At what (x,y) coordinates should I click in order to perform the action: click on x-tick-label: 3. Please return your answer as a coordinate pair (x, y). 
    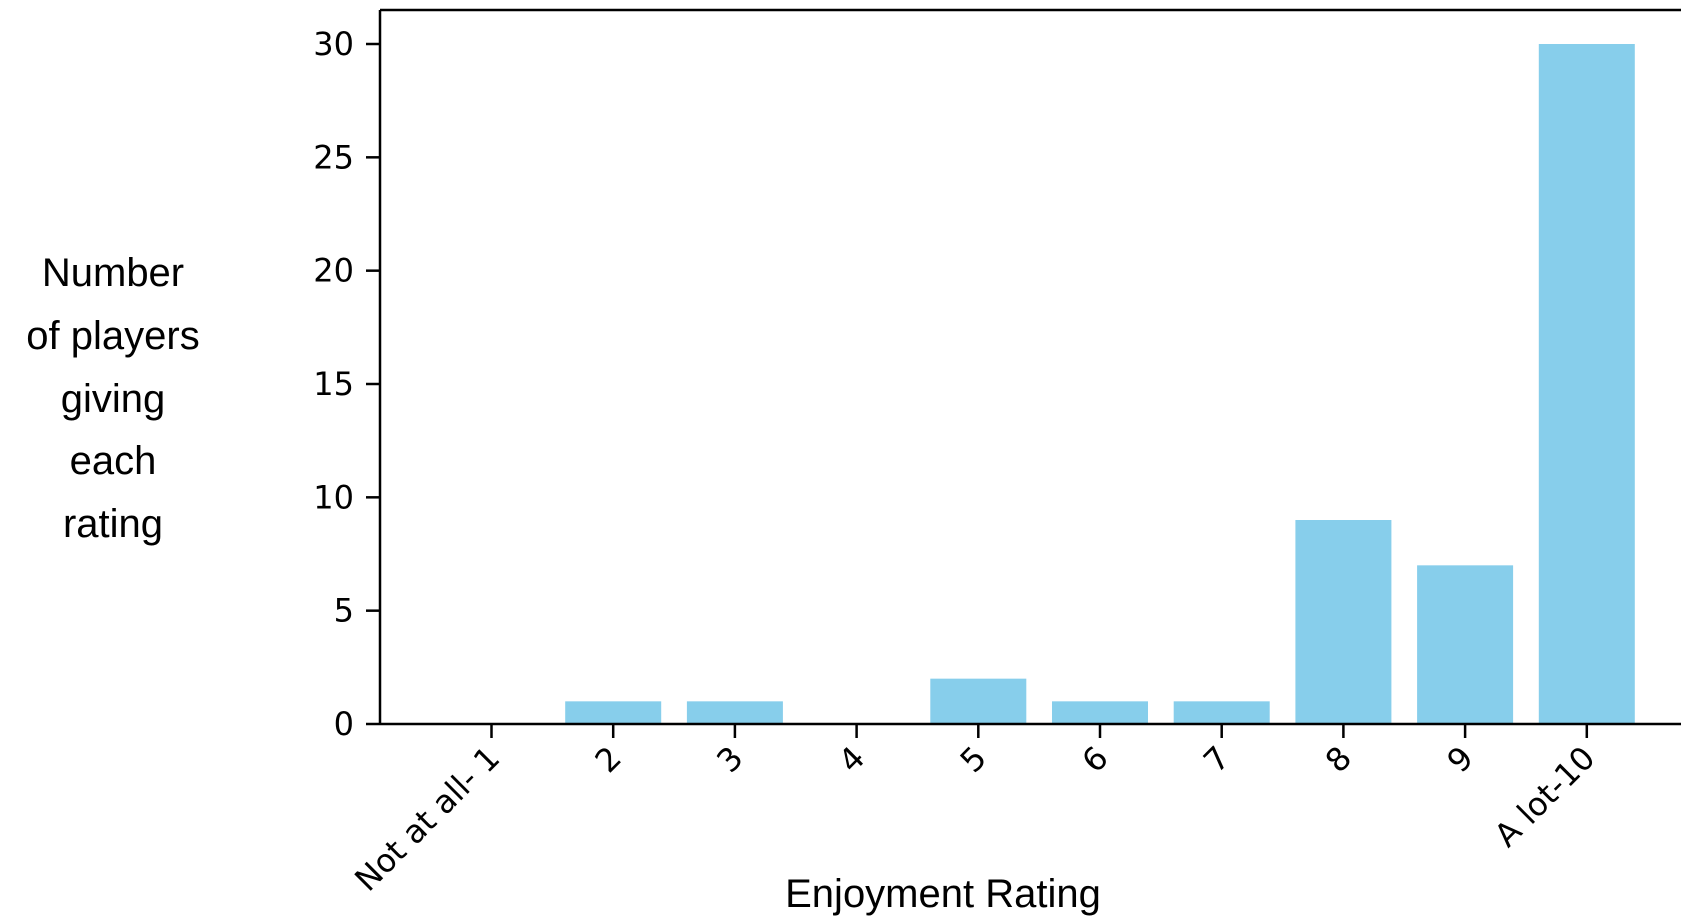
    Looking at the image, I should click on (729, 759).